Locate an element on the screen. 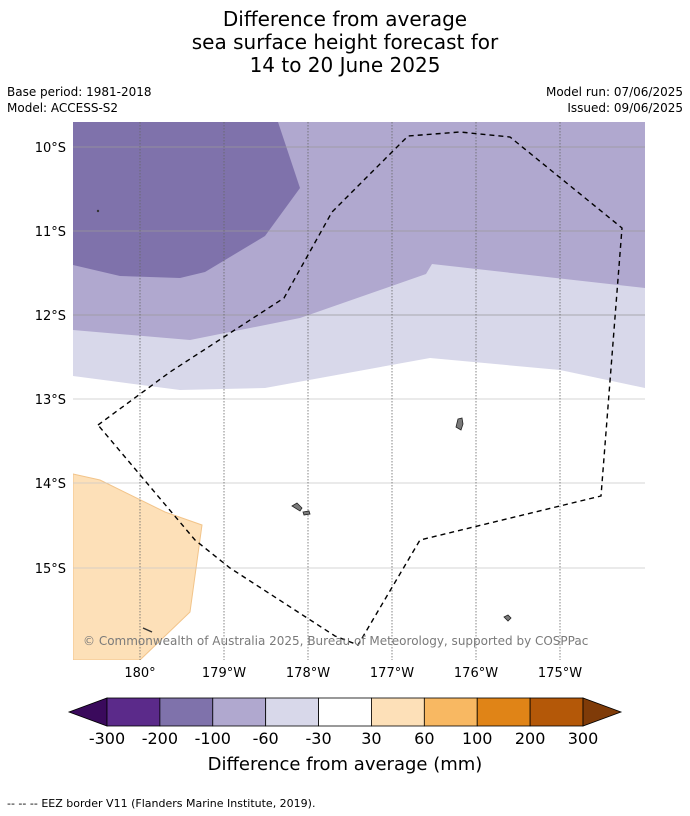  title-line-1: Difference from average is located at coordinates (345, 19).